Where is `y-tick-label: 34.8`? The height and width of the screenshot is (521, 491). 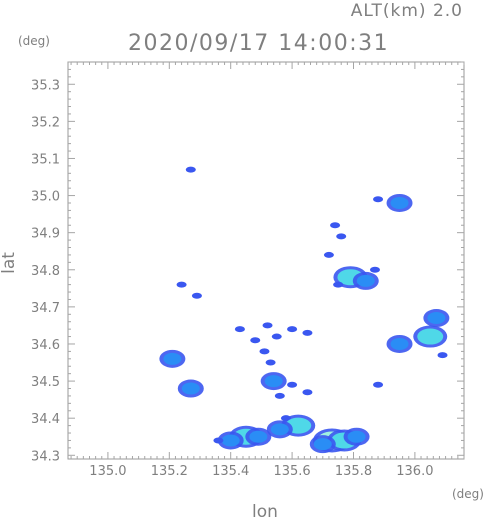 y-tick-label: 34.8 is located at coordinates (45, 271).